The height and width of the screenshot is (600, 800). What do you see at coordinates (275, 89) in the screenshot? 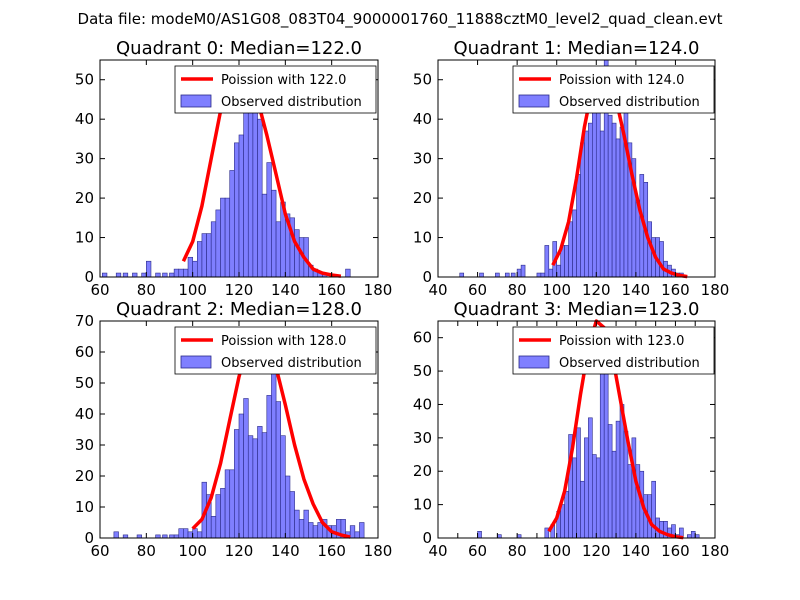
I see `legend: Poission with 122.0 Observed distribution` at bounding box center [275, 89].